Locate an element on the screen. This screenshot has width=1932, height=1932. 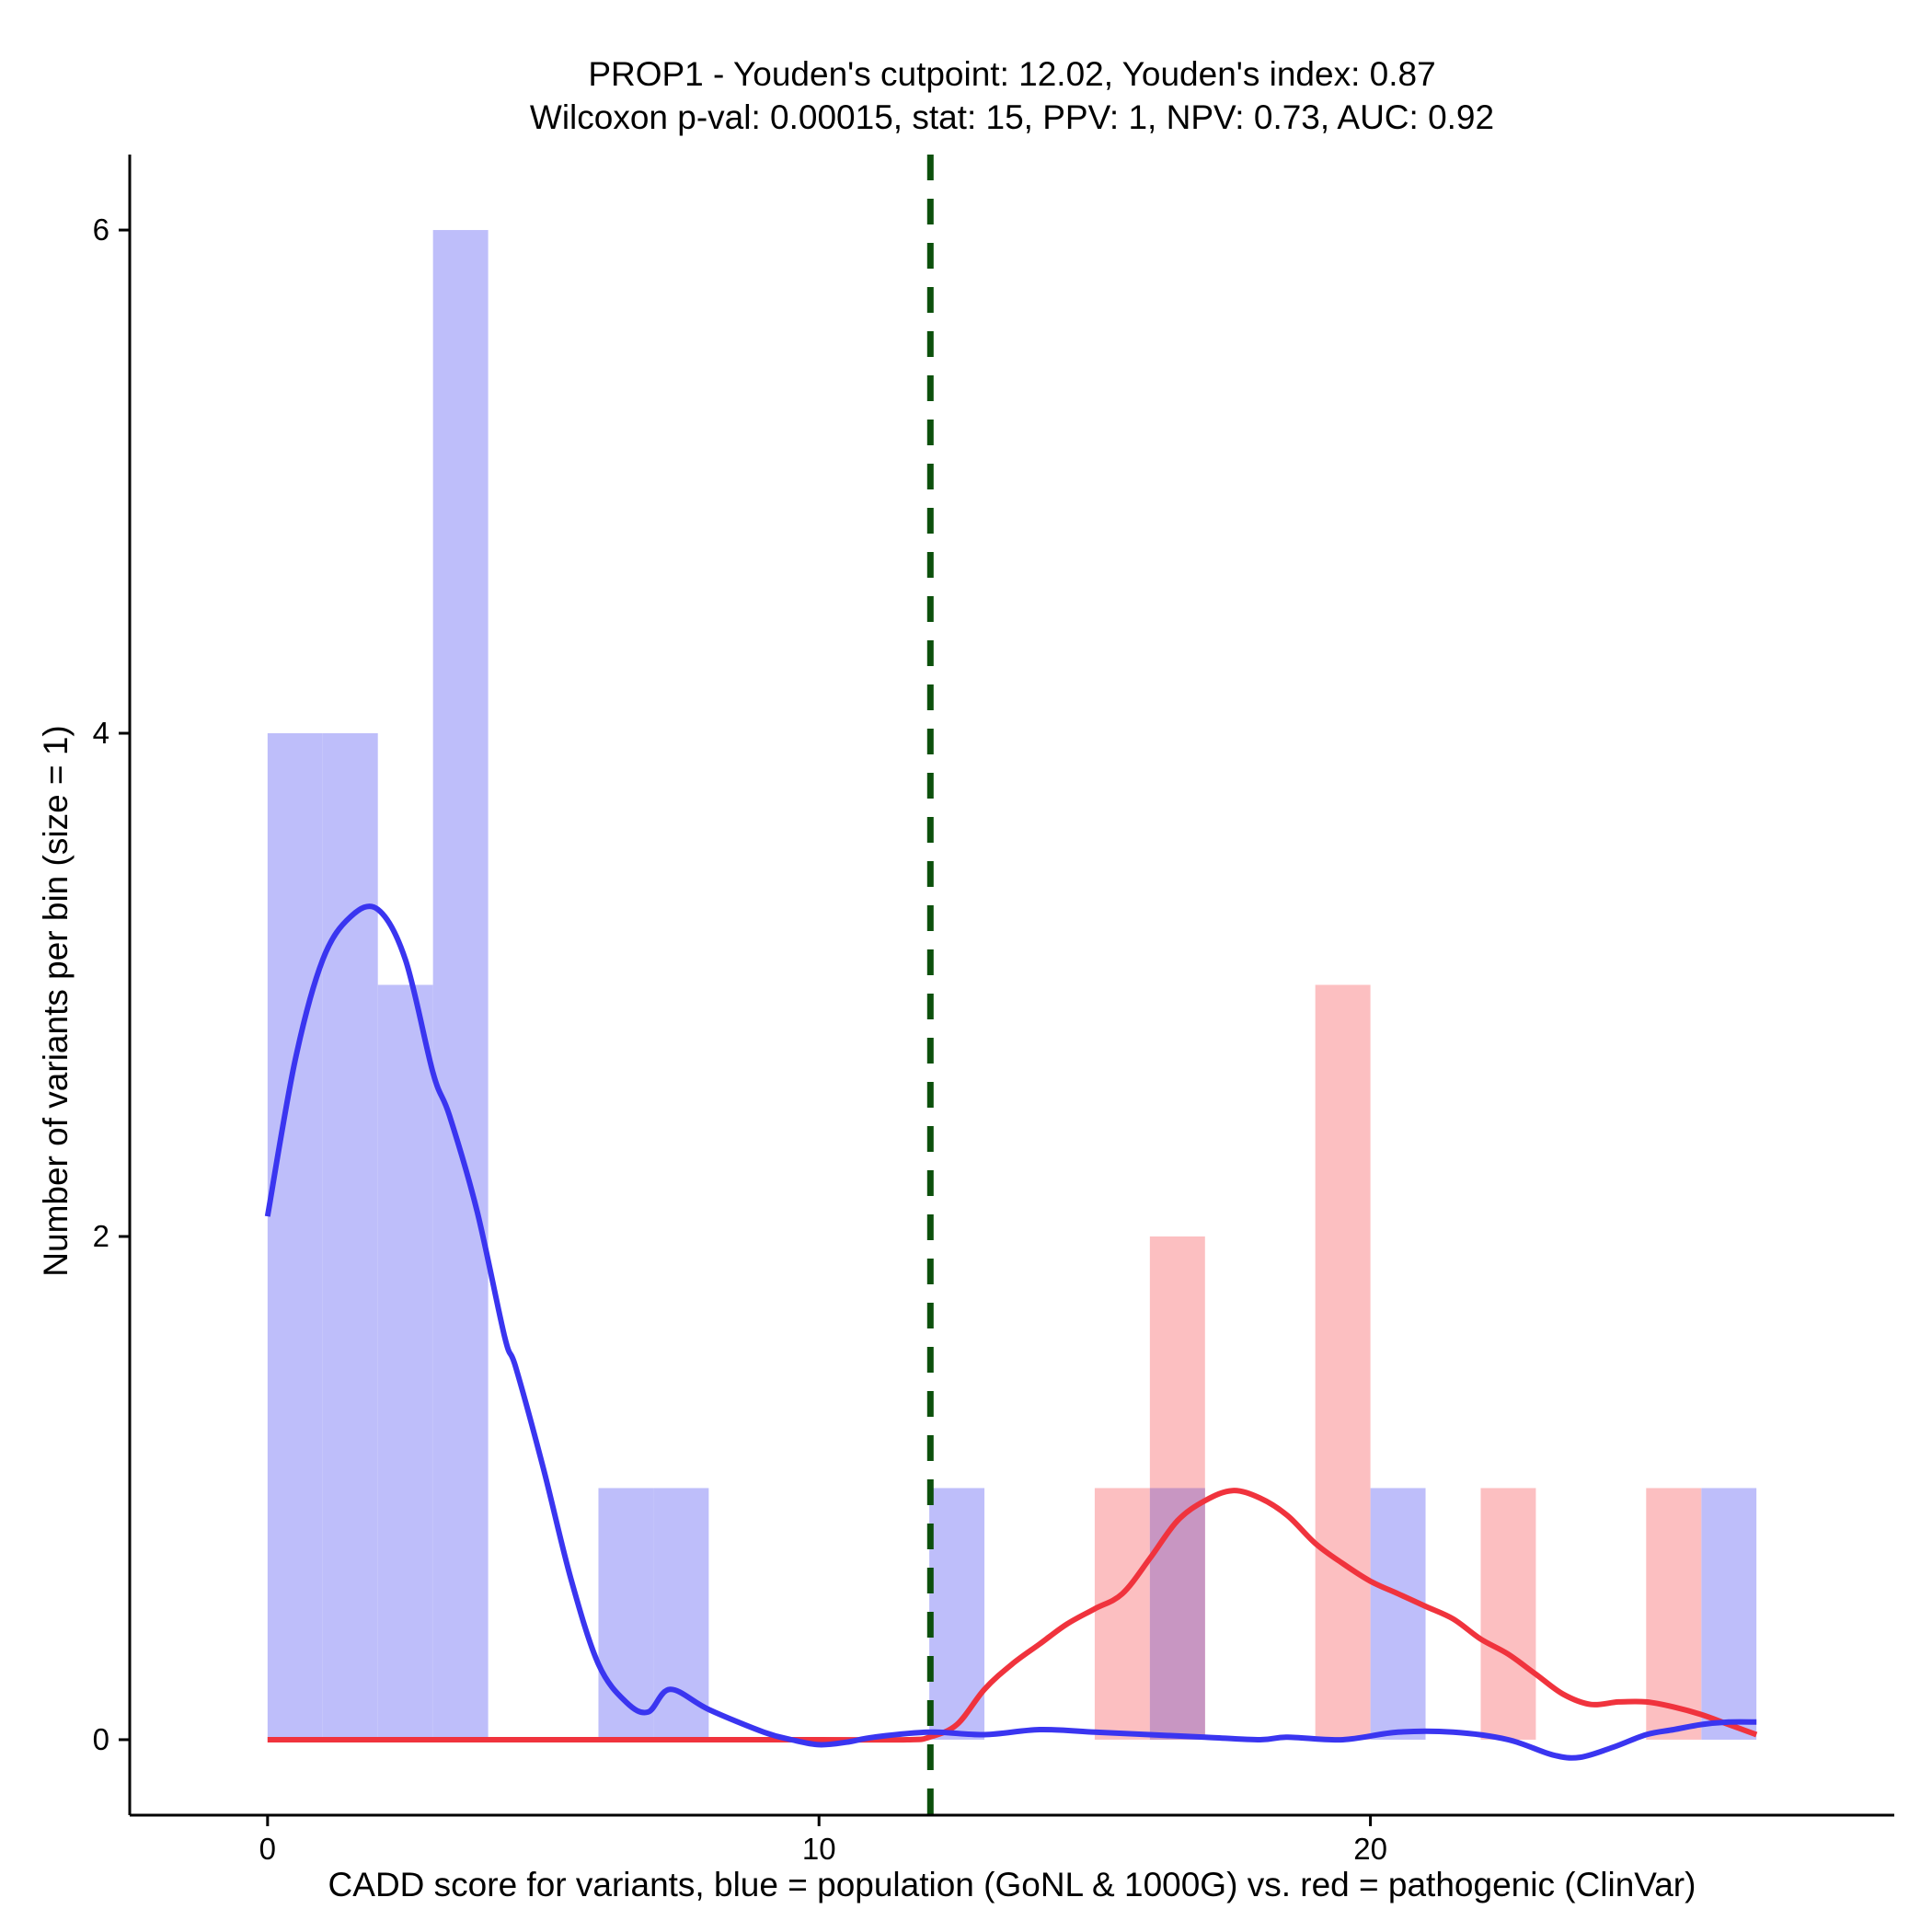
x-tick-label-0: 0 is located at coordinates (267, 1849).